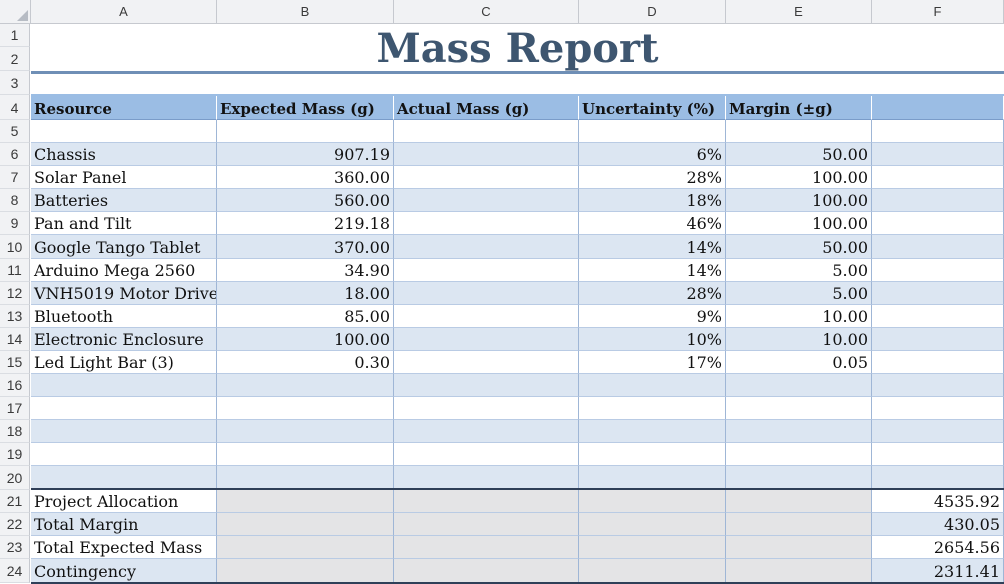 This screenshot has width=1004, height=584. I want to click on summary-value-cell: 2311.41, so click(938, 571).